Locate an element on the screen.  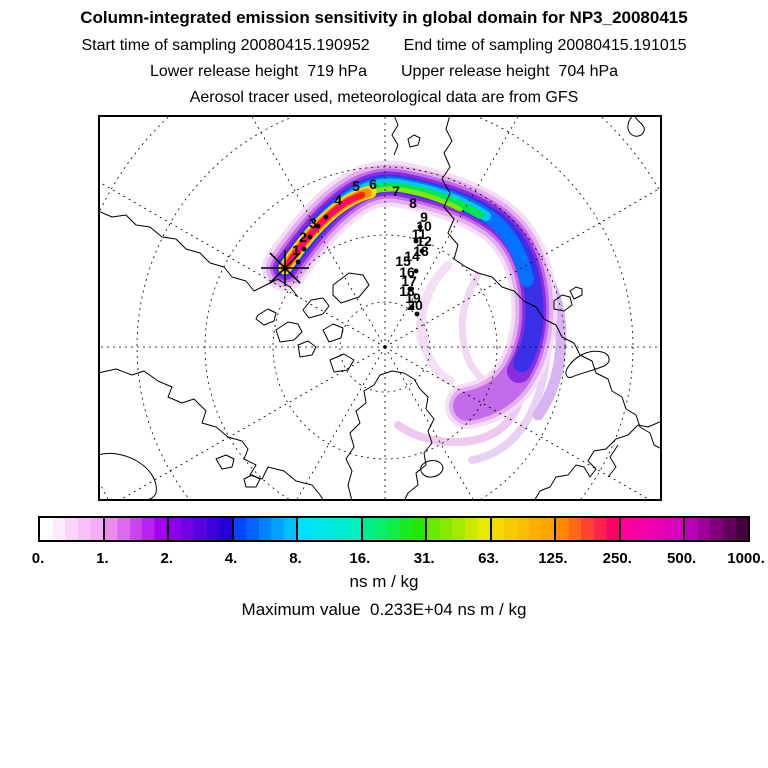
trajectory-label: 3 is located at coordinates (313, 223).